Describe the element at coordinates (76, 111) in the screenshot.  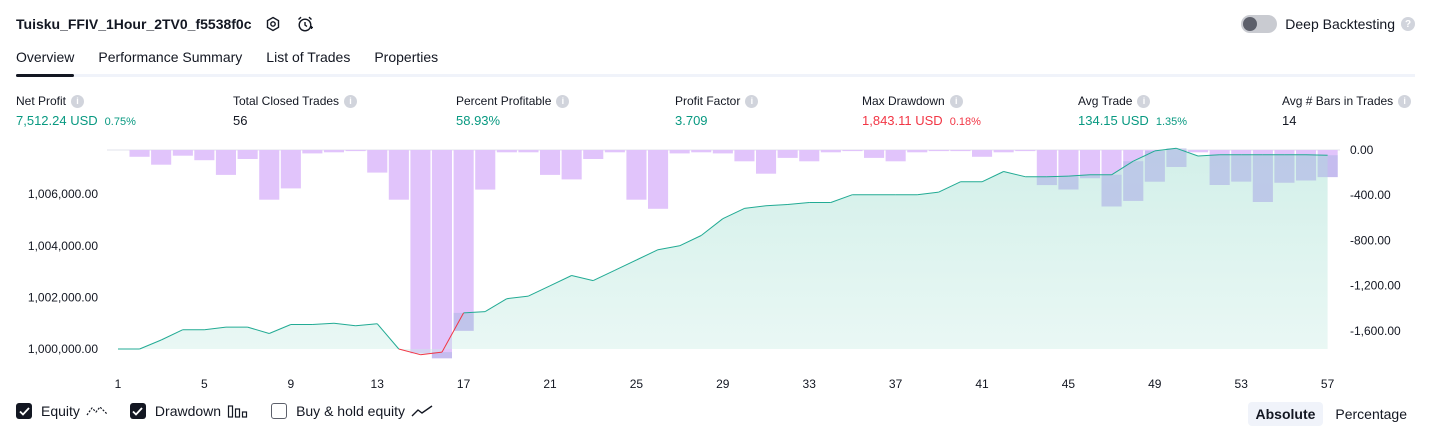
I see `stat-net-profit: Net Profit i 7,512.24 USD 0.75%` at that location.